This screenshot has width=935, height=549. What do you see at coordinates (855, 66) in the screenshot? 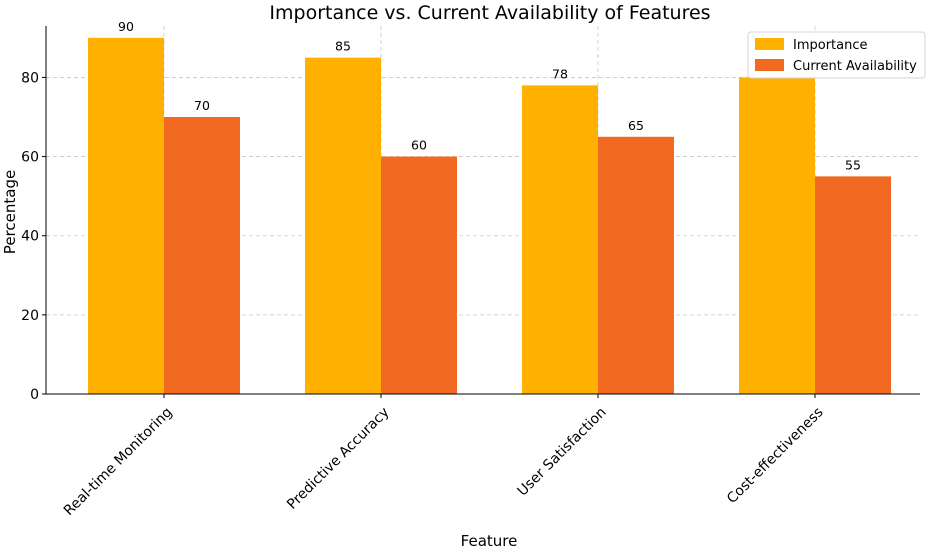
I see `legend-label-current-availability: Current Availability` at bounding box center [855, 66].